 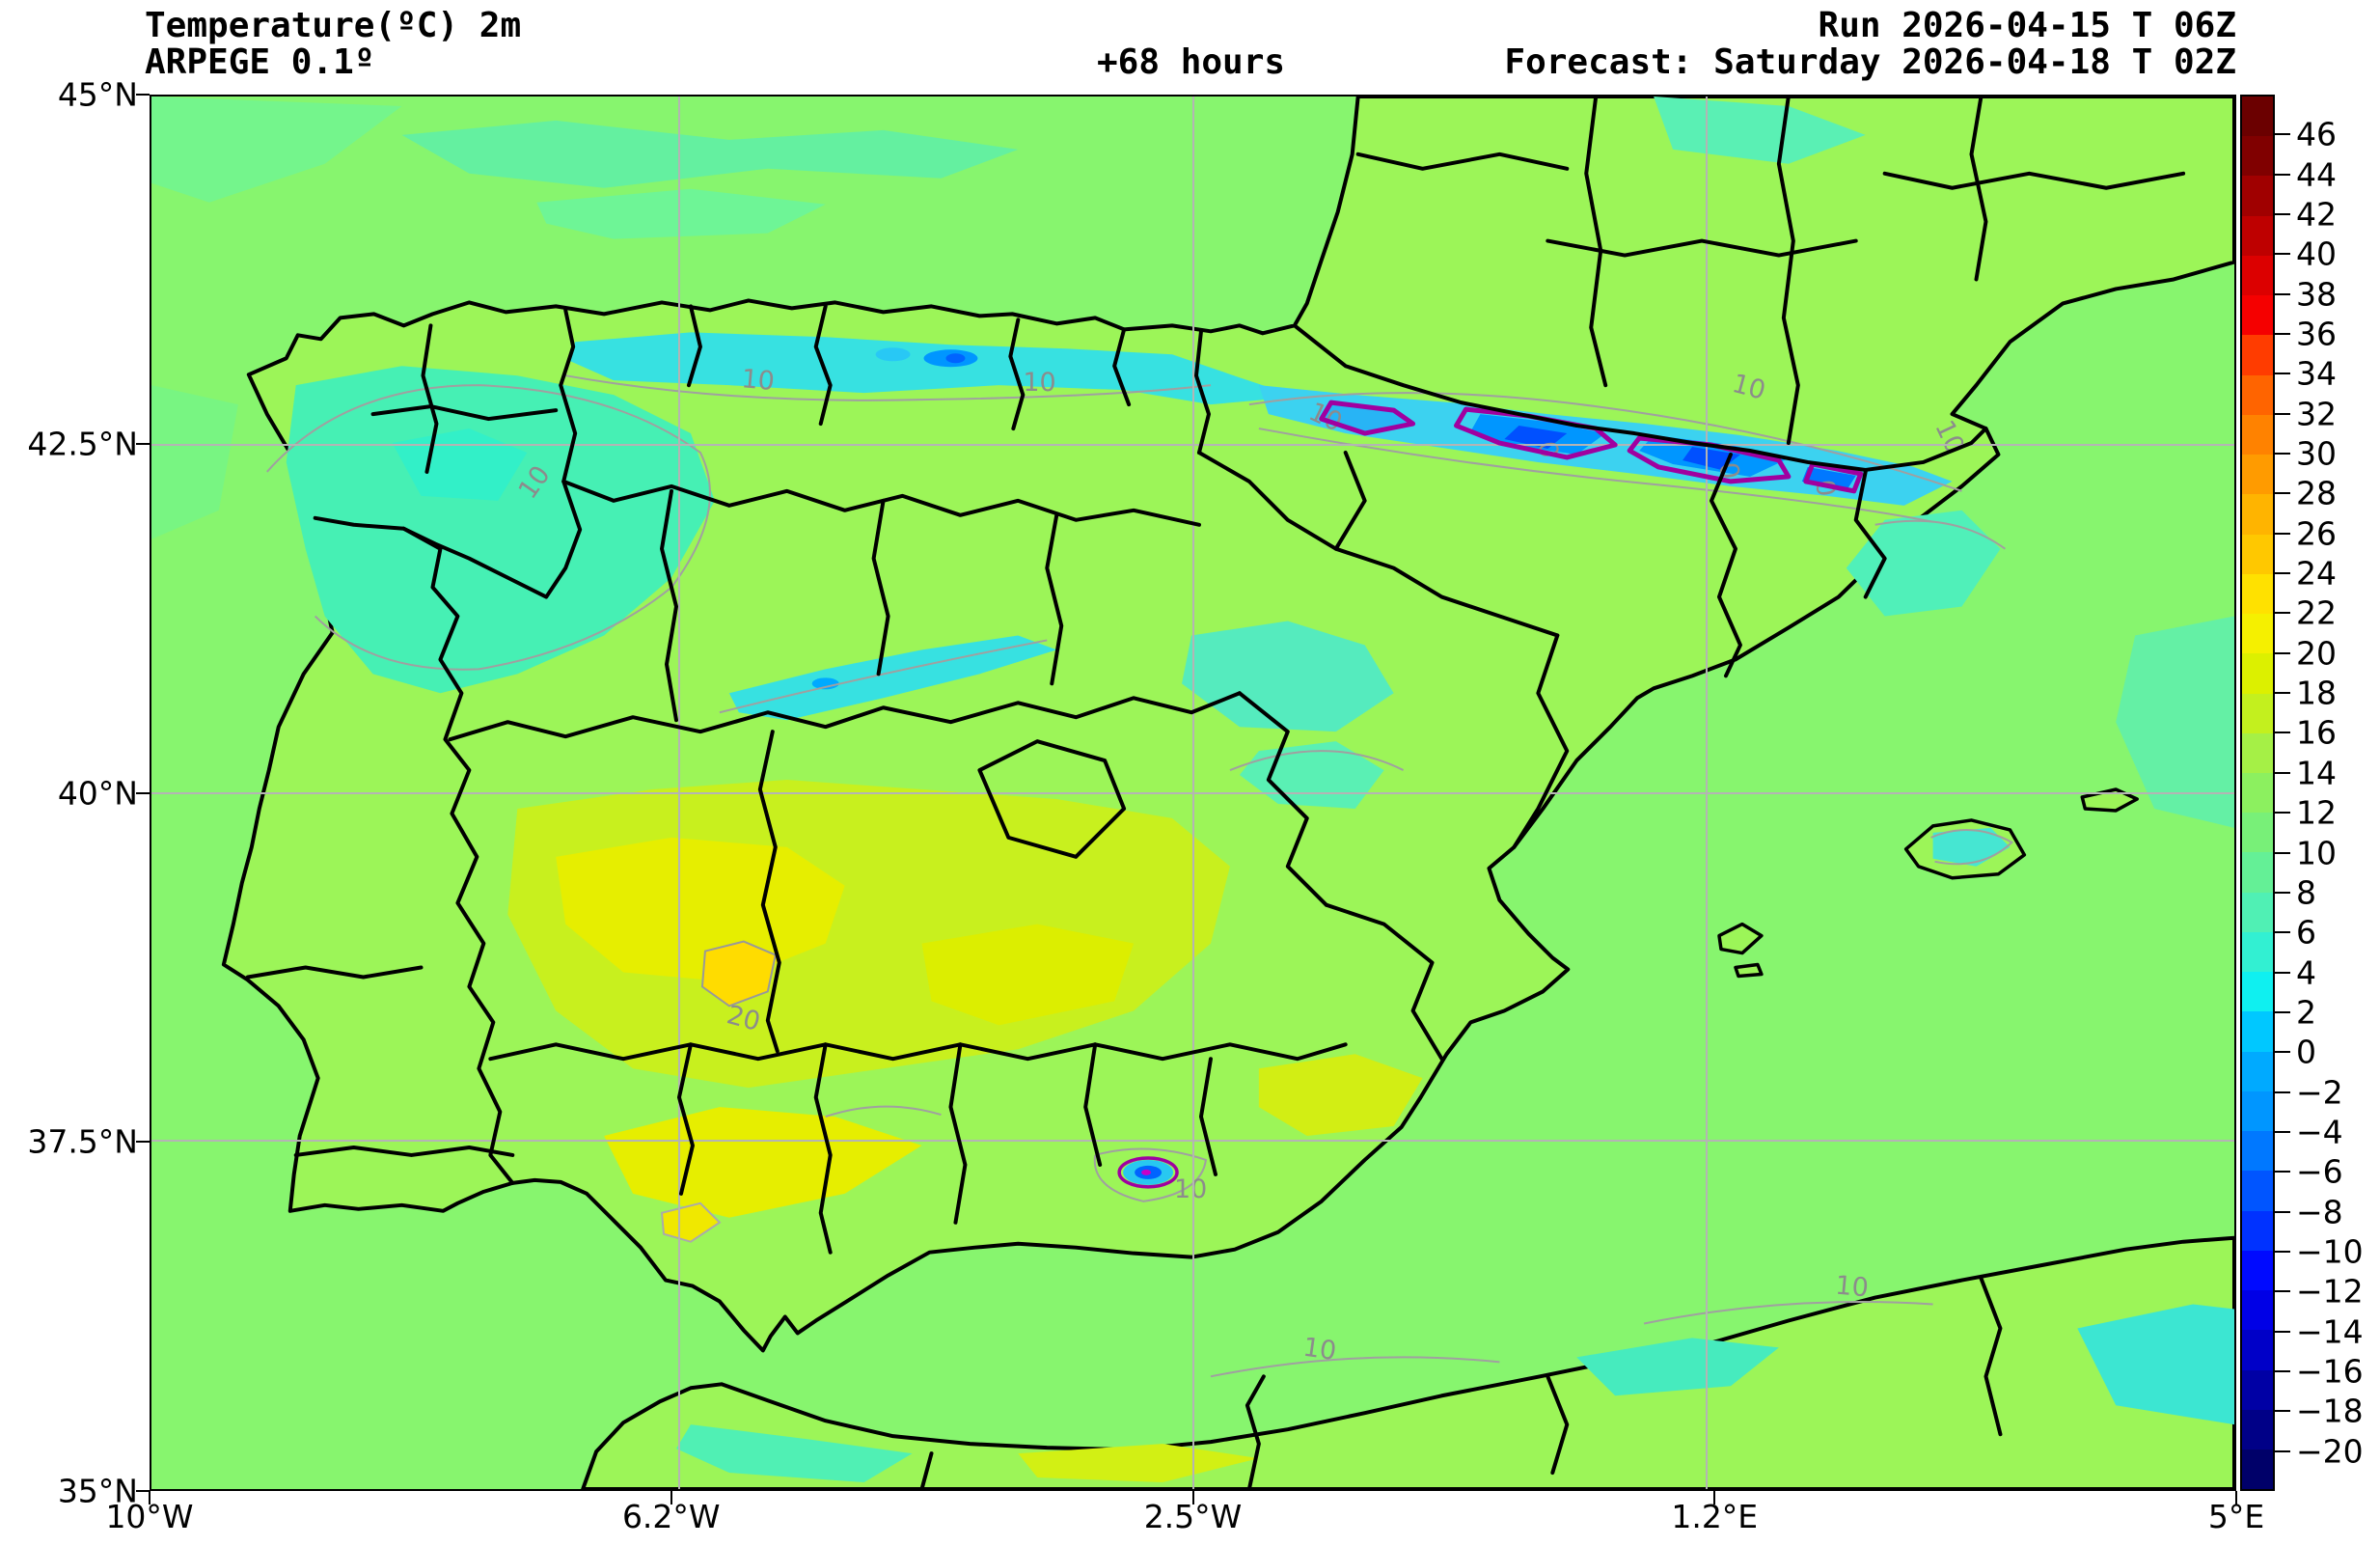 I want to click on colorbar-tick-label: 0, so click(x=2306, y=1052).